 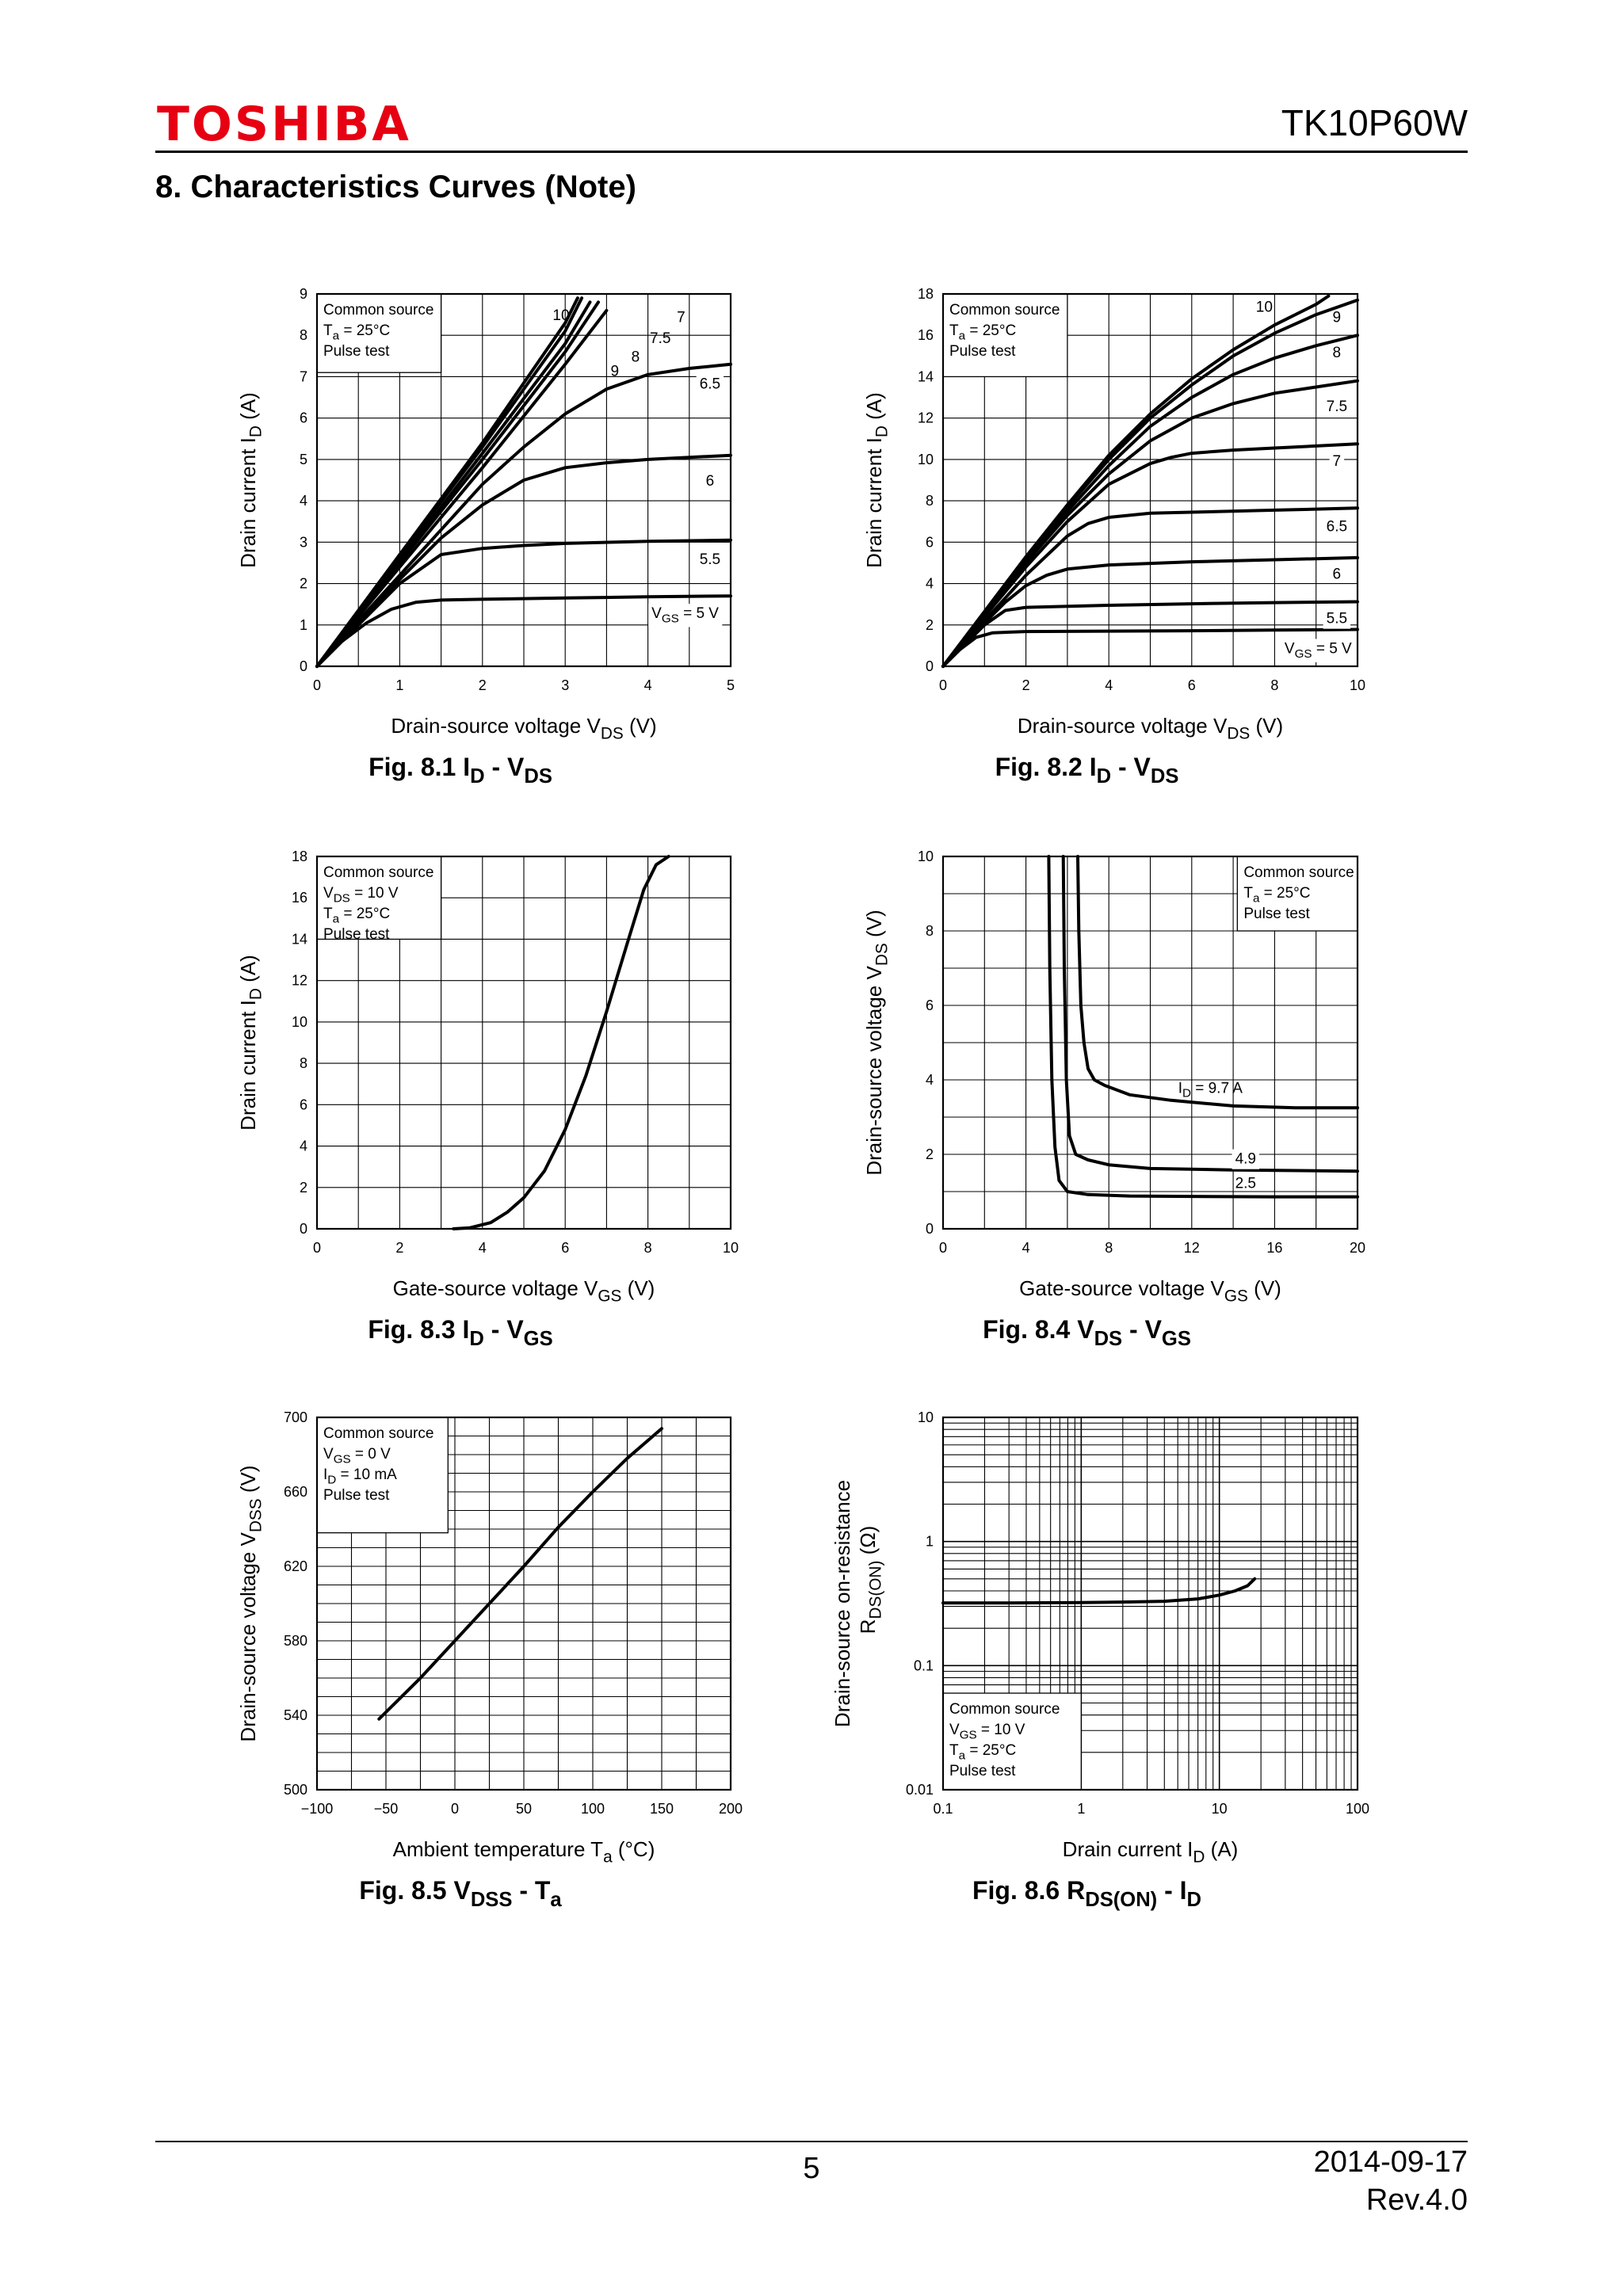 I want to click on figure-caption-part: Fig. 8.5 V, so click(x=415, y=1890).